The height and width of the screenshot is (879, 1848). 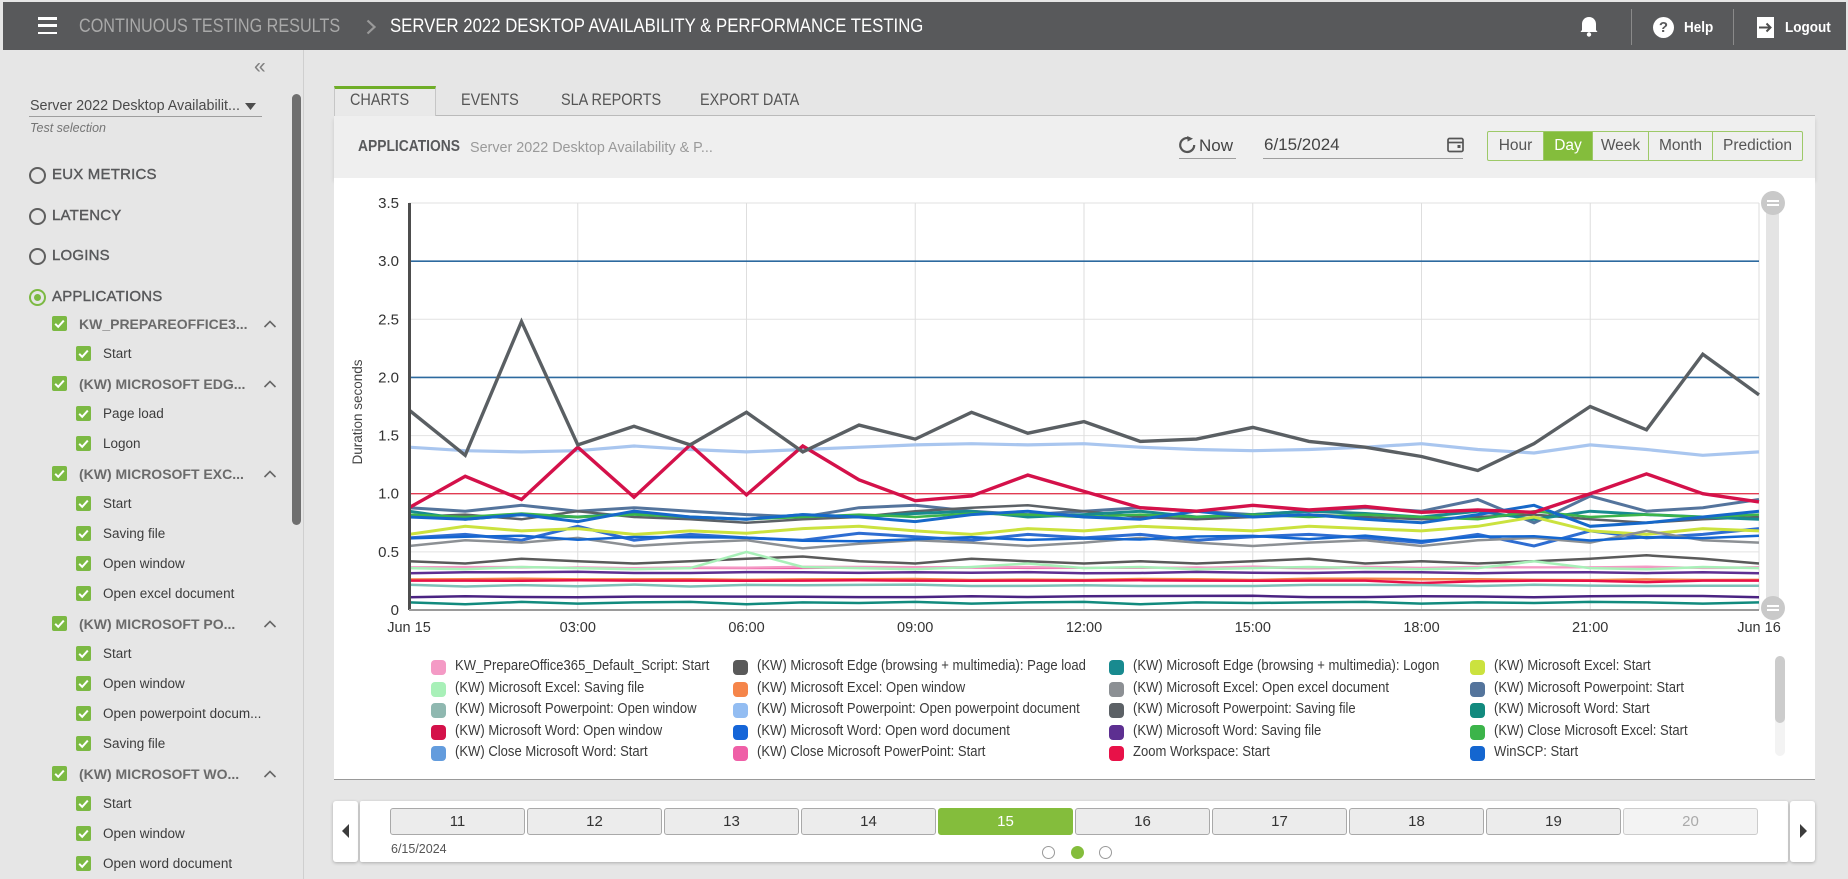 What do you see at coordinates (357, 411) in the screenshot?
I see `svg-text: Duration seconds` at bounding box center [357, 411].